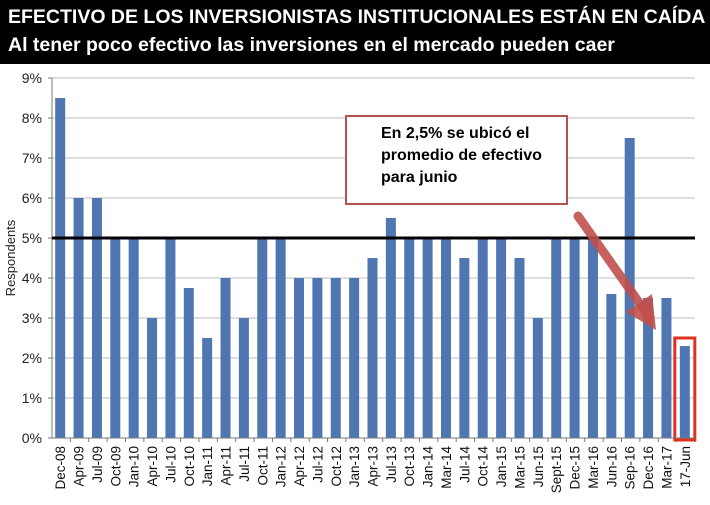  I want to click on y-tick-label: 6%, so click(32, 198).